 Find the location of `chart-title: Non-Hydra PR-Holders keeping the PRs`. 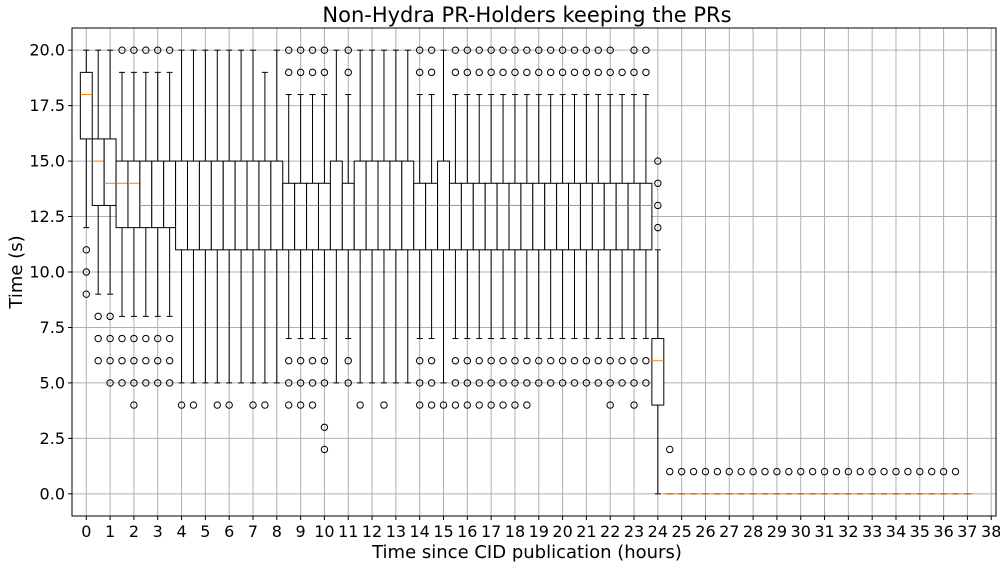

chart-title: Non-Hydra PR-Holders keeping the PRs is located at coordinates (526, 15).